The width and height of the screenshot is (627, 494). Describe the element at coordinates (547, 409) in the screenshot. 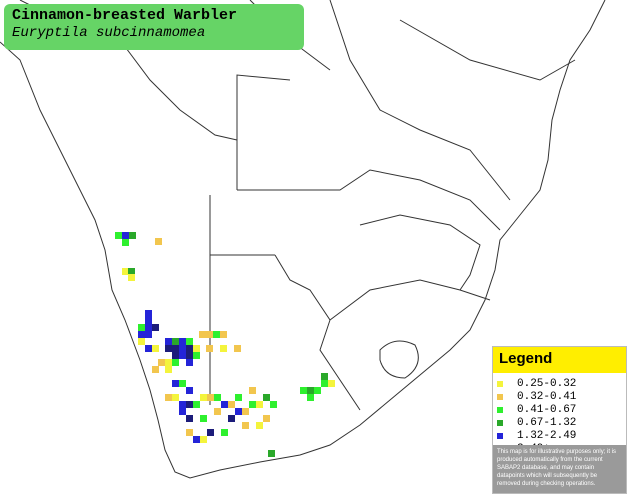

I see `legend-label: 0.41-0.67` at that location.